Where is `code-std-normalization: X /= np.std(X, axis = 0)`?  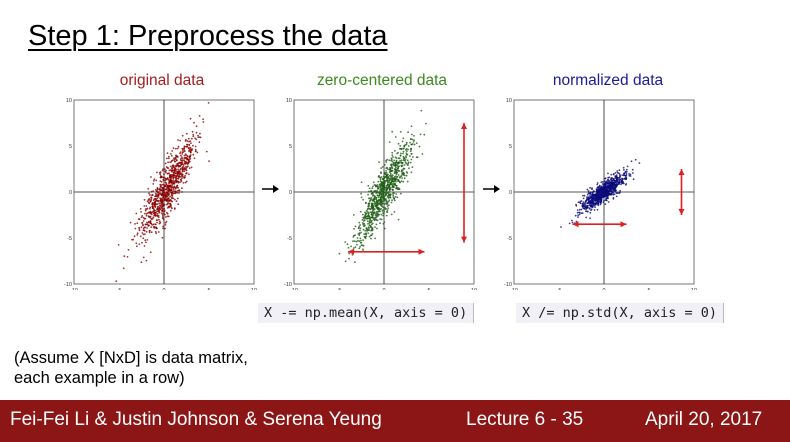 code-std-normalization: X /= np.std(X, axis = 0) is located at coordinates (620, 313).